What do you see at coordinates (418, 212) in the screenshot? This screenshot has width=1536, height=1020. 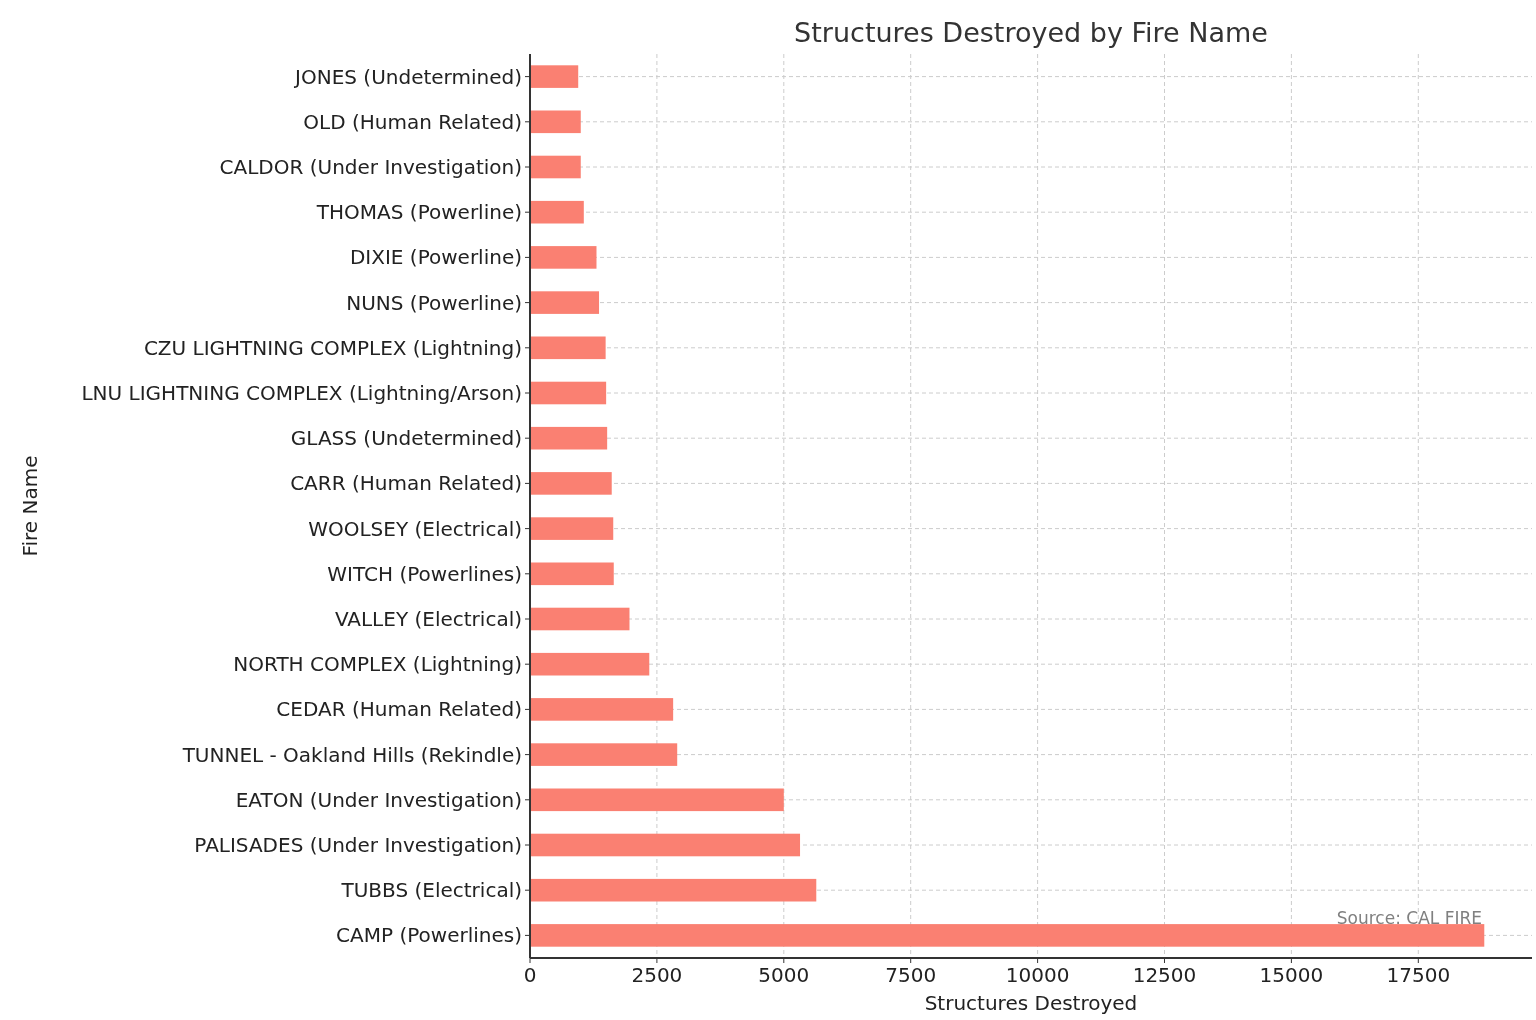 I see `y-tick-label: THOMAS (Powerline)` at bounding box center [418, 212].